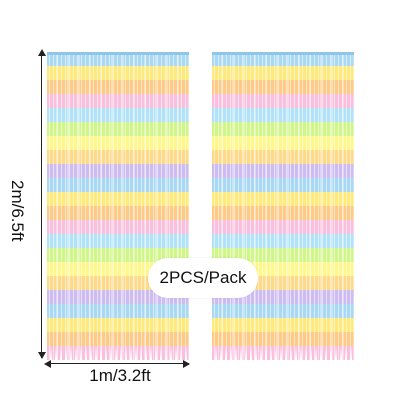 The width and height of the screenshot is (400, 400). What do you see at coordinates (118, 353) in the screenshot?
I see `left-curtain-fringe` at bounding box center [118, 353].